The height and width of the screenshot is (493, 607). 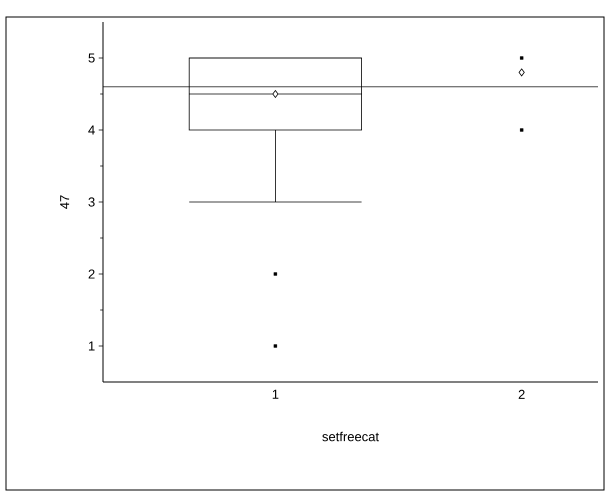 What do you see at coordinates (350, 437) in the screenshot?
I see `x-axis-title: setfreecat` at bounding box center [350, 437].